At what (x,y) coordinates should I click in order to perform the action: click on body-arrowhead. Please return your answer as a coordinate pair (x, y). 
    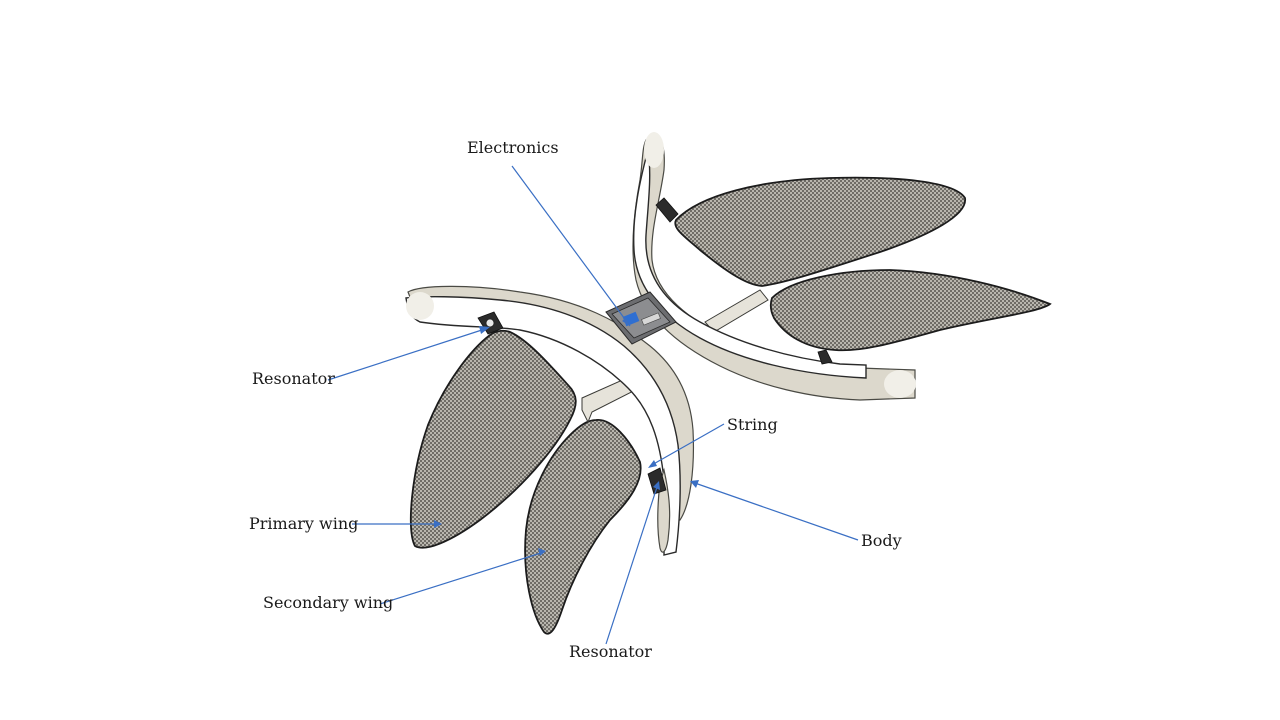
    Looking at the image, I should click on (694, 484).